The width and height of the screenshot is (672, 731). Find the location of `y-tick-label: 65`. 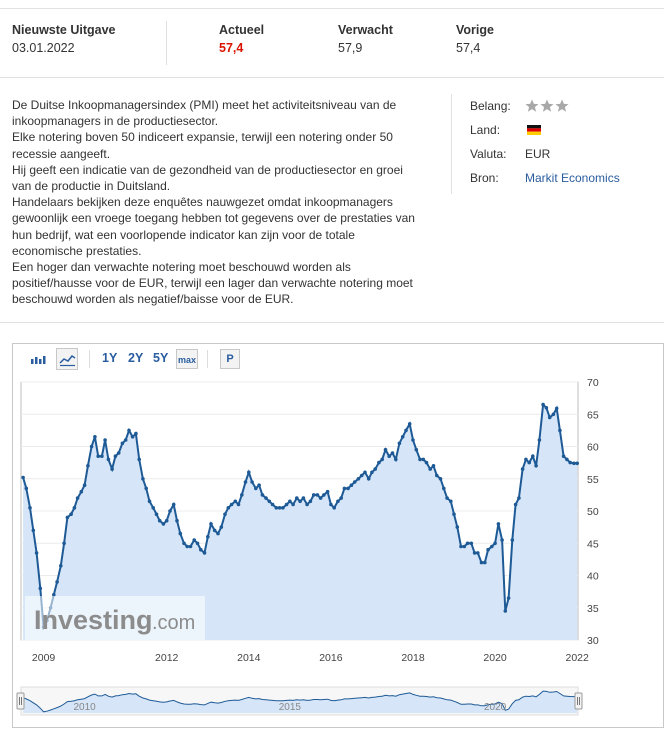

y-tick-label: 65 is located at coordinates (593, 415).